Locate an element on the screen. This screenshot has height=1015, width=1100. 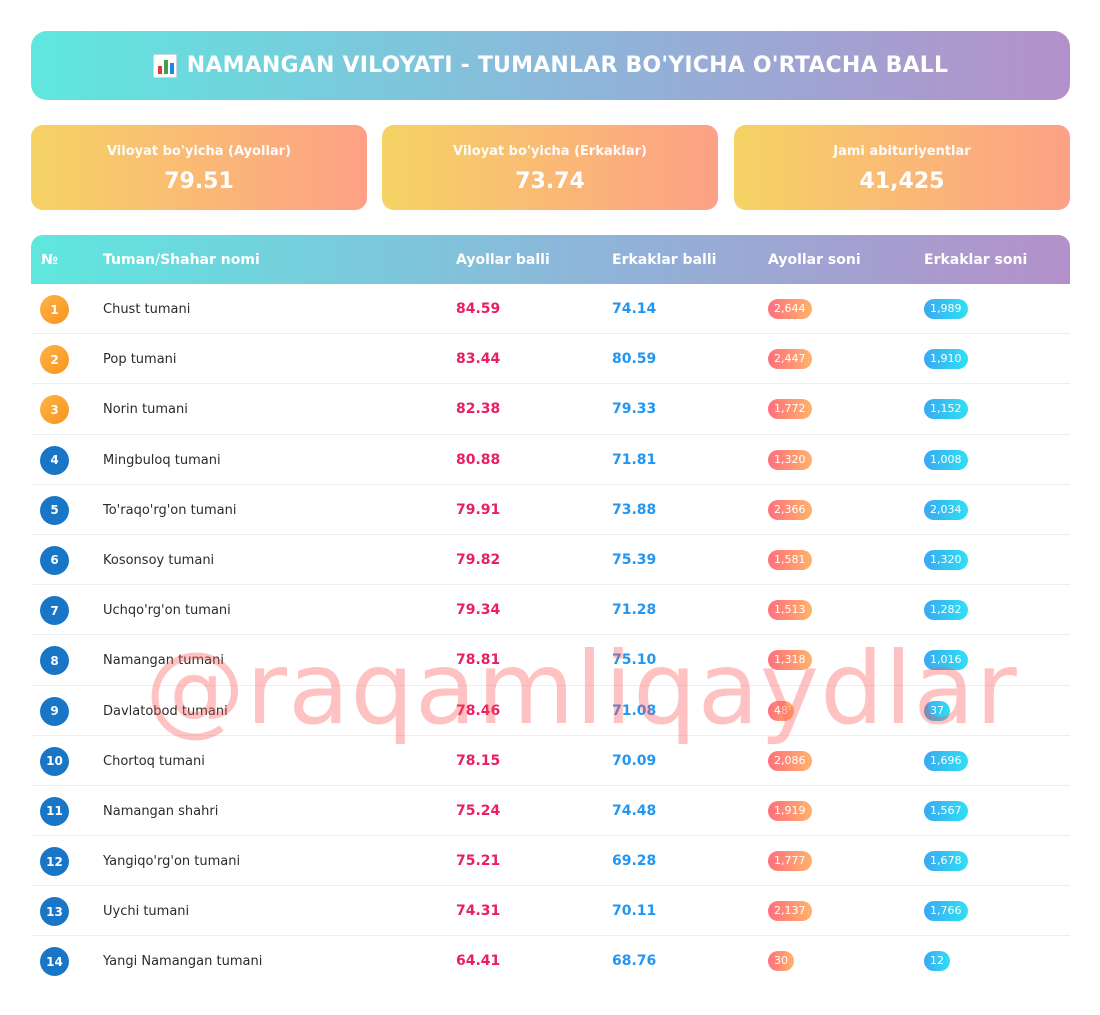
district-name: Chust tumani is located at coordinates (147, 309).